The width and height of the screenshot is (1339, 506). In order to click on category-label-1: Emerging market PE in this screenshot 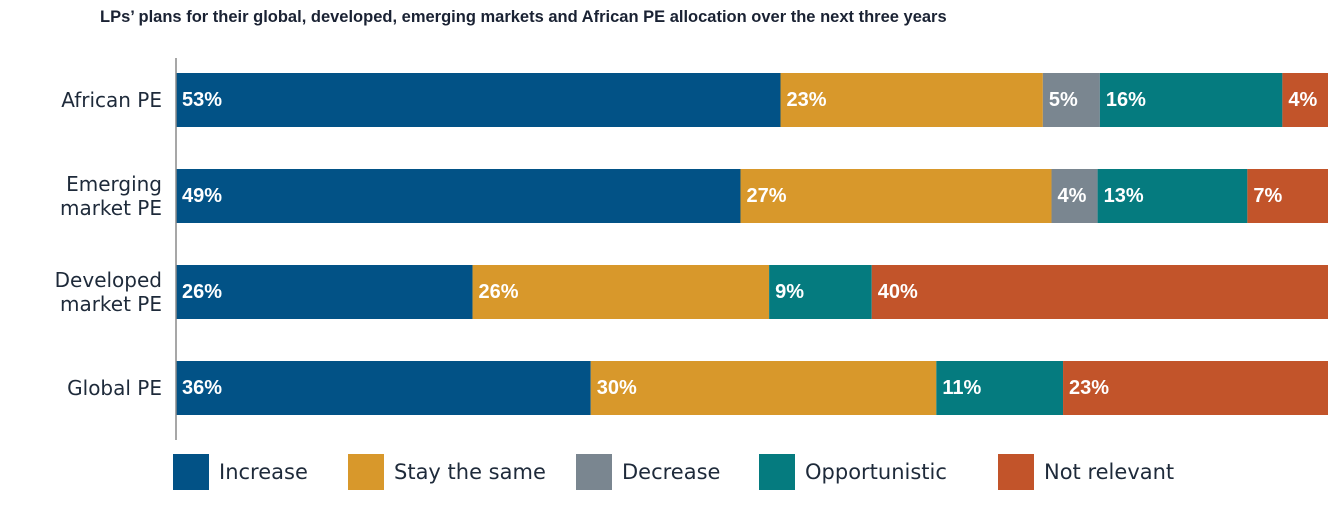, I will do `click(111, 196)`.